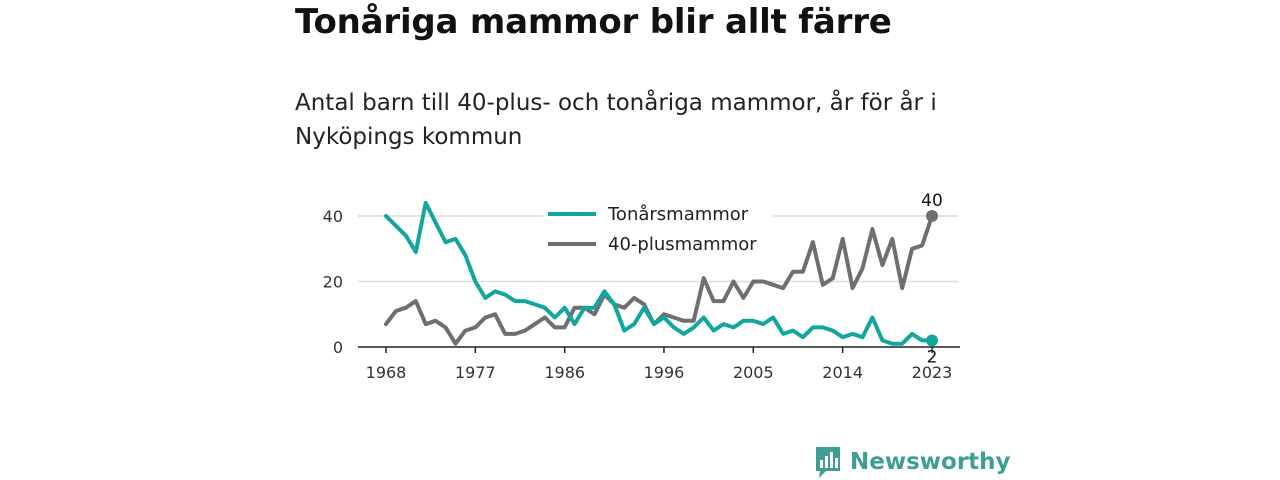  Describe the element at coordinates (386, 372) in the screenshot. I see `x-tick-label: 1968` at that location.